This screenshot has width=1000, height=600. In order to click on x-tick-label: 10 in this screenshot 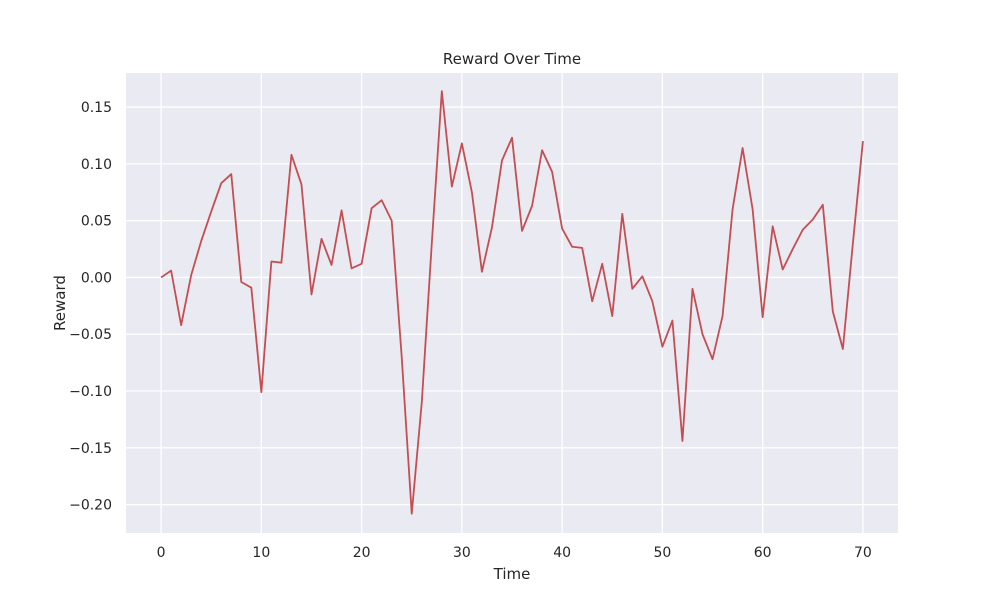, I will do `click(261, 553)`.